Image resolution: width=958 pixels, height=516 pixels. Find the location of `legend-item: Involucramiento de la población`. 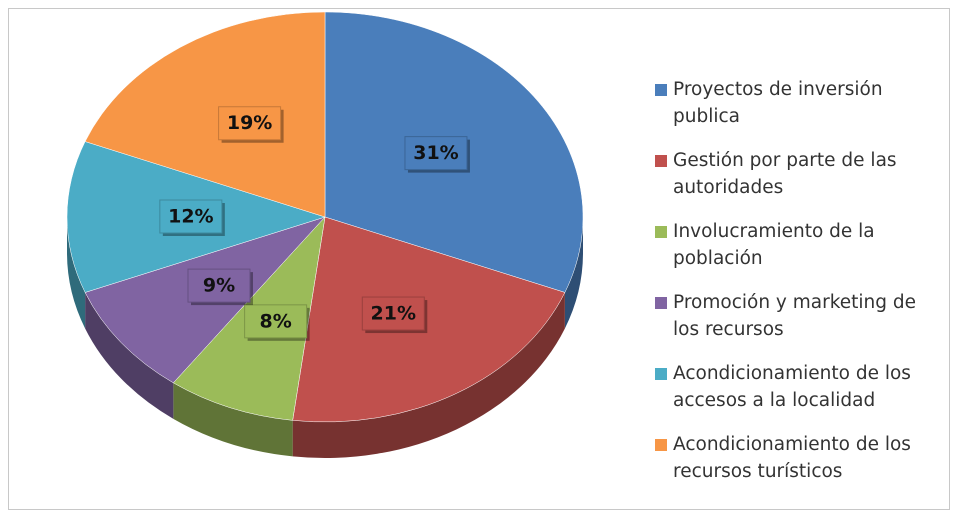

legend-item: Involucramiento de la población is located at coordinates (797, 253).